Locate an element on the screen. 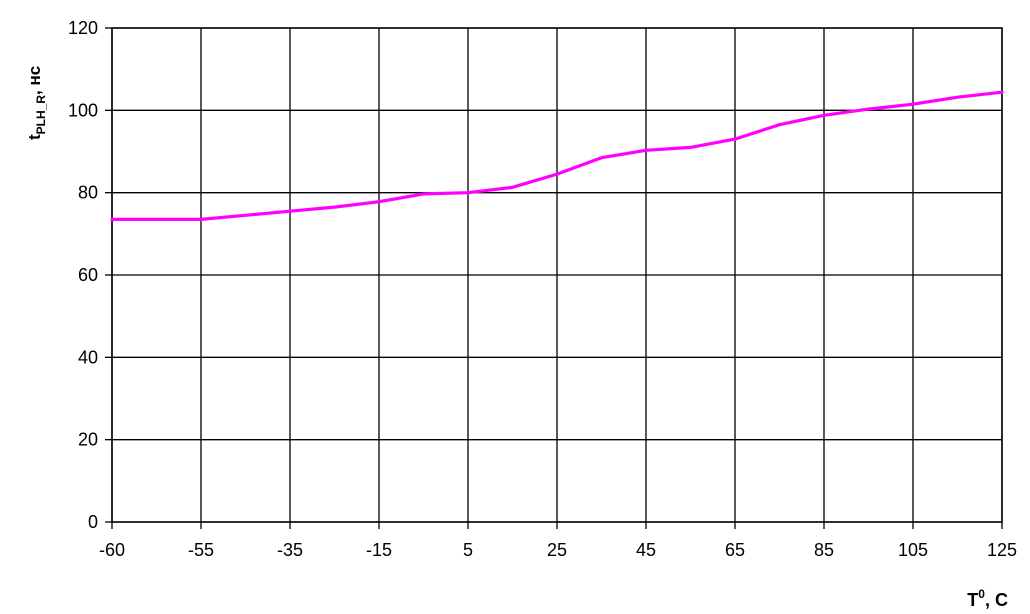 The height and width of the screenshot is (614, 1030). x-tick-label: 45 is located at coordinates (646, 550).